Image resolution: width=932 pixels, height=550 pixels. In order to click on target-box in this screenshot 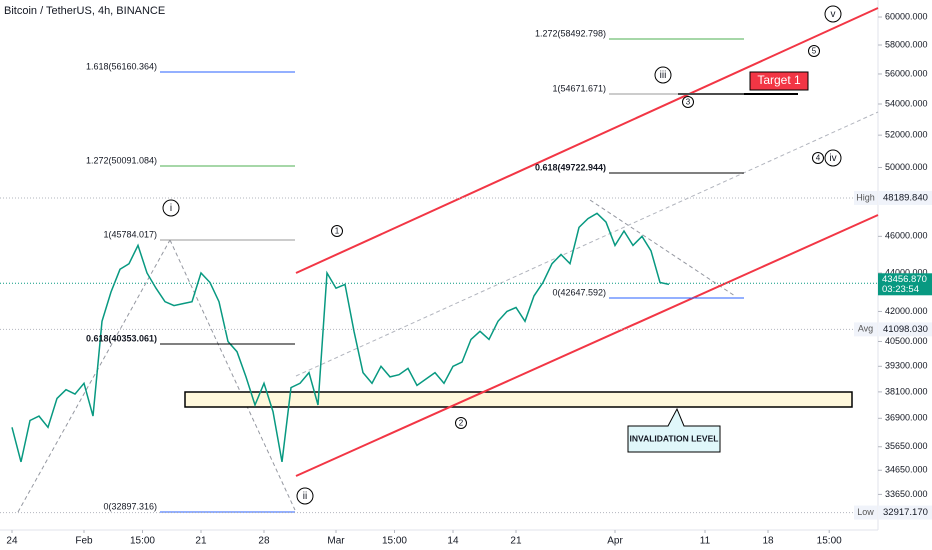, I will do `click(779, 81)`.